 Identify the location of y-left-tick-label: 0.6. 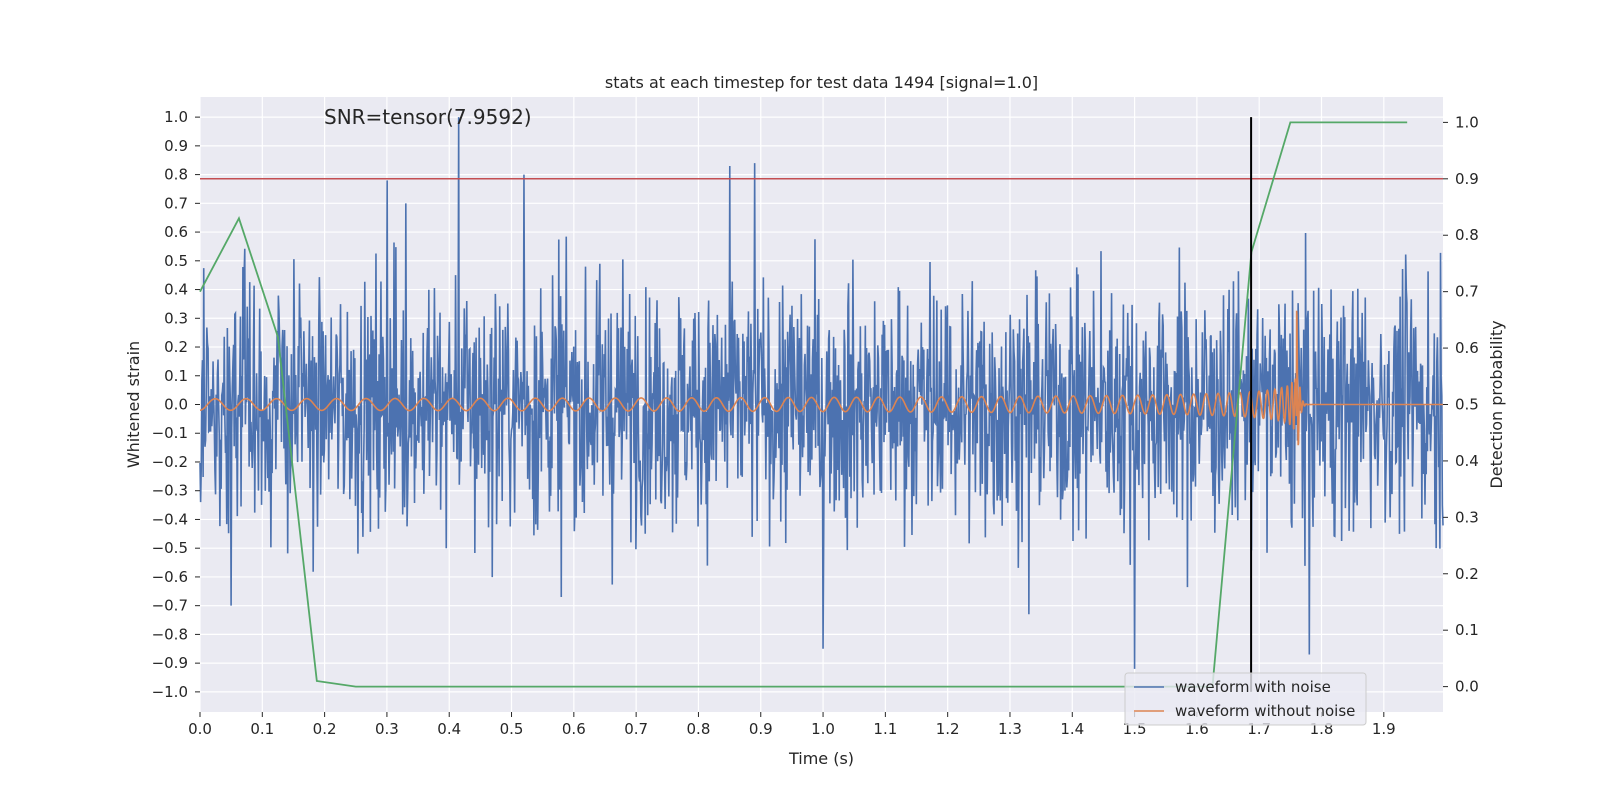
(176, 232).